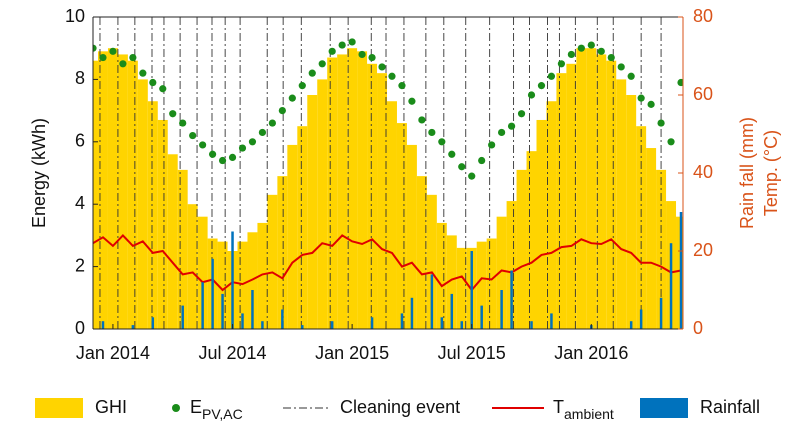 Image resolution: width=805 pixels, height=422 pixels. Describe the element at coordinates (75, 16) in the screenshot. I see `y-tick-label: 10` at that location.